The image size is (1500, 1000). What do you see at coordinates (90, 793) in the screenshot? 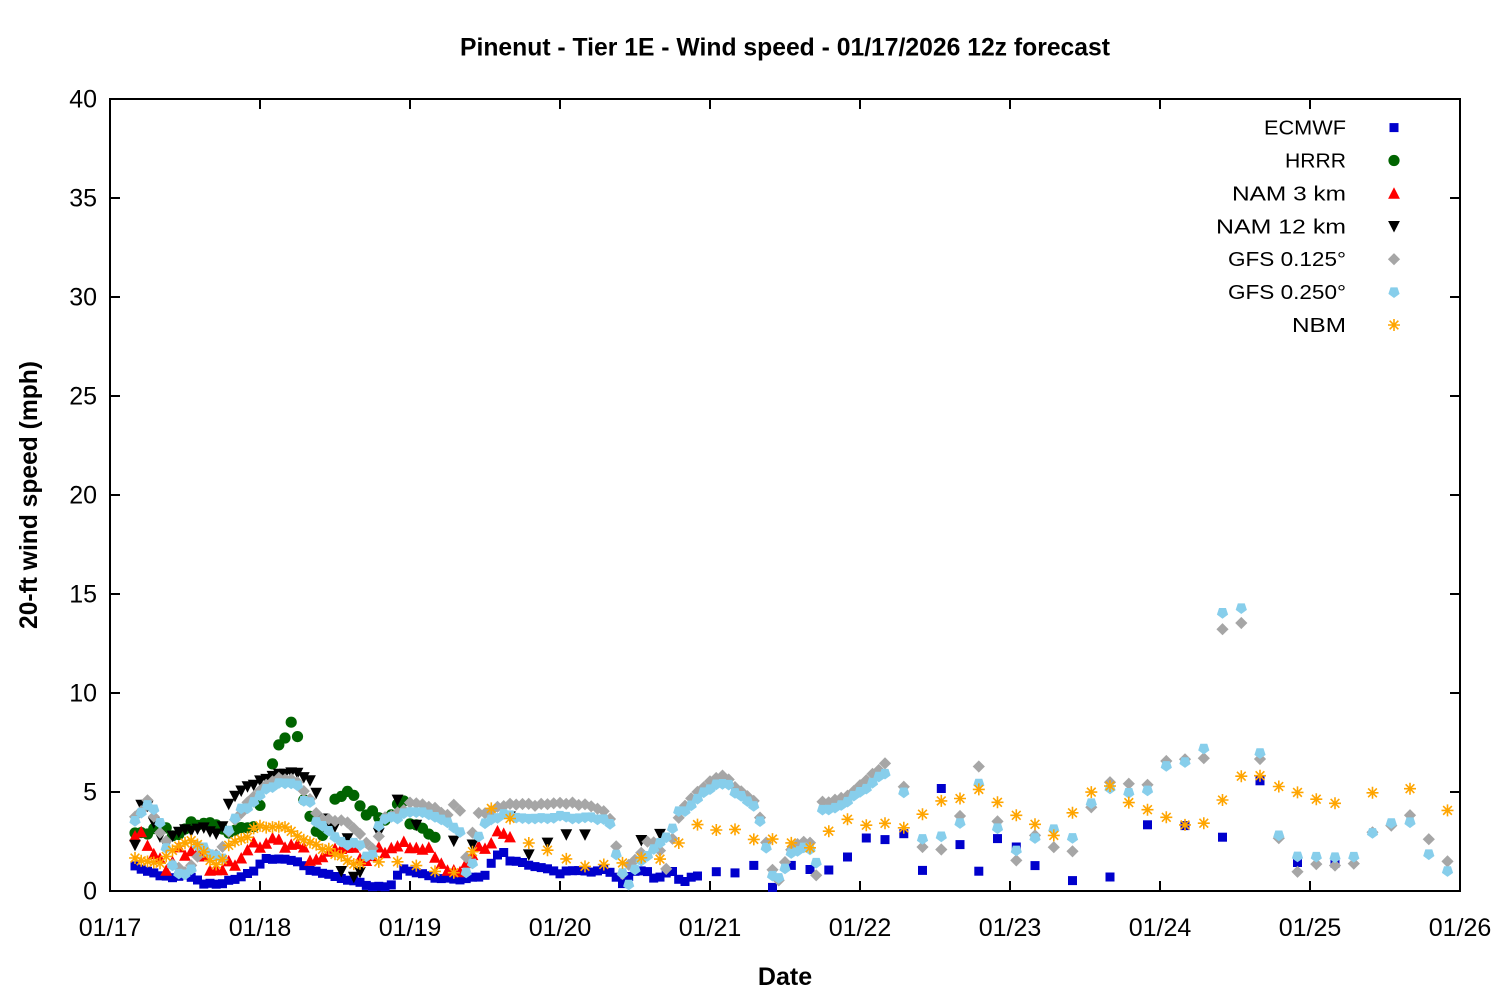
I see `svg-text: 5` at bounding box center [90, 793].